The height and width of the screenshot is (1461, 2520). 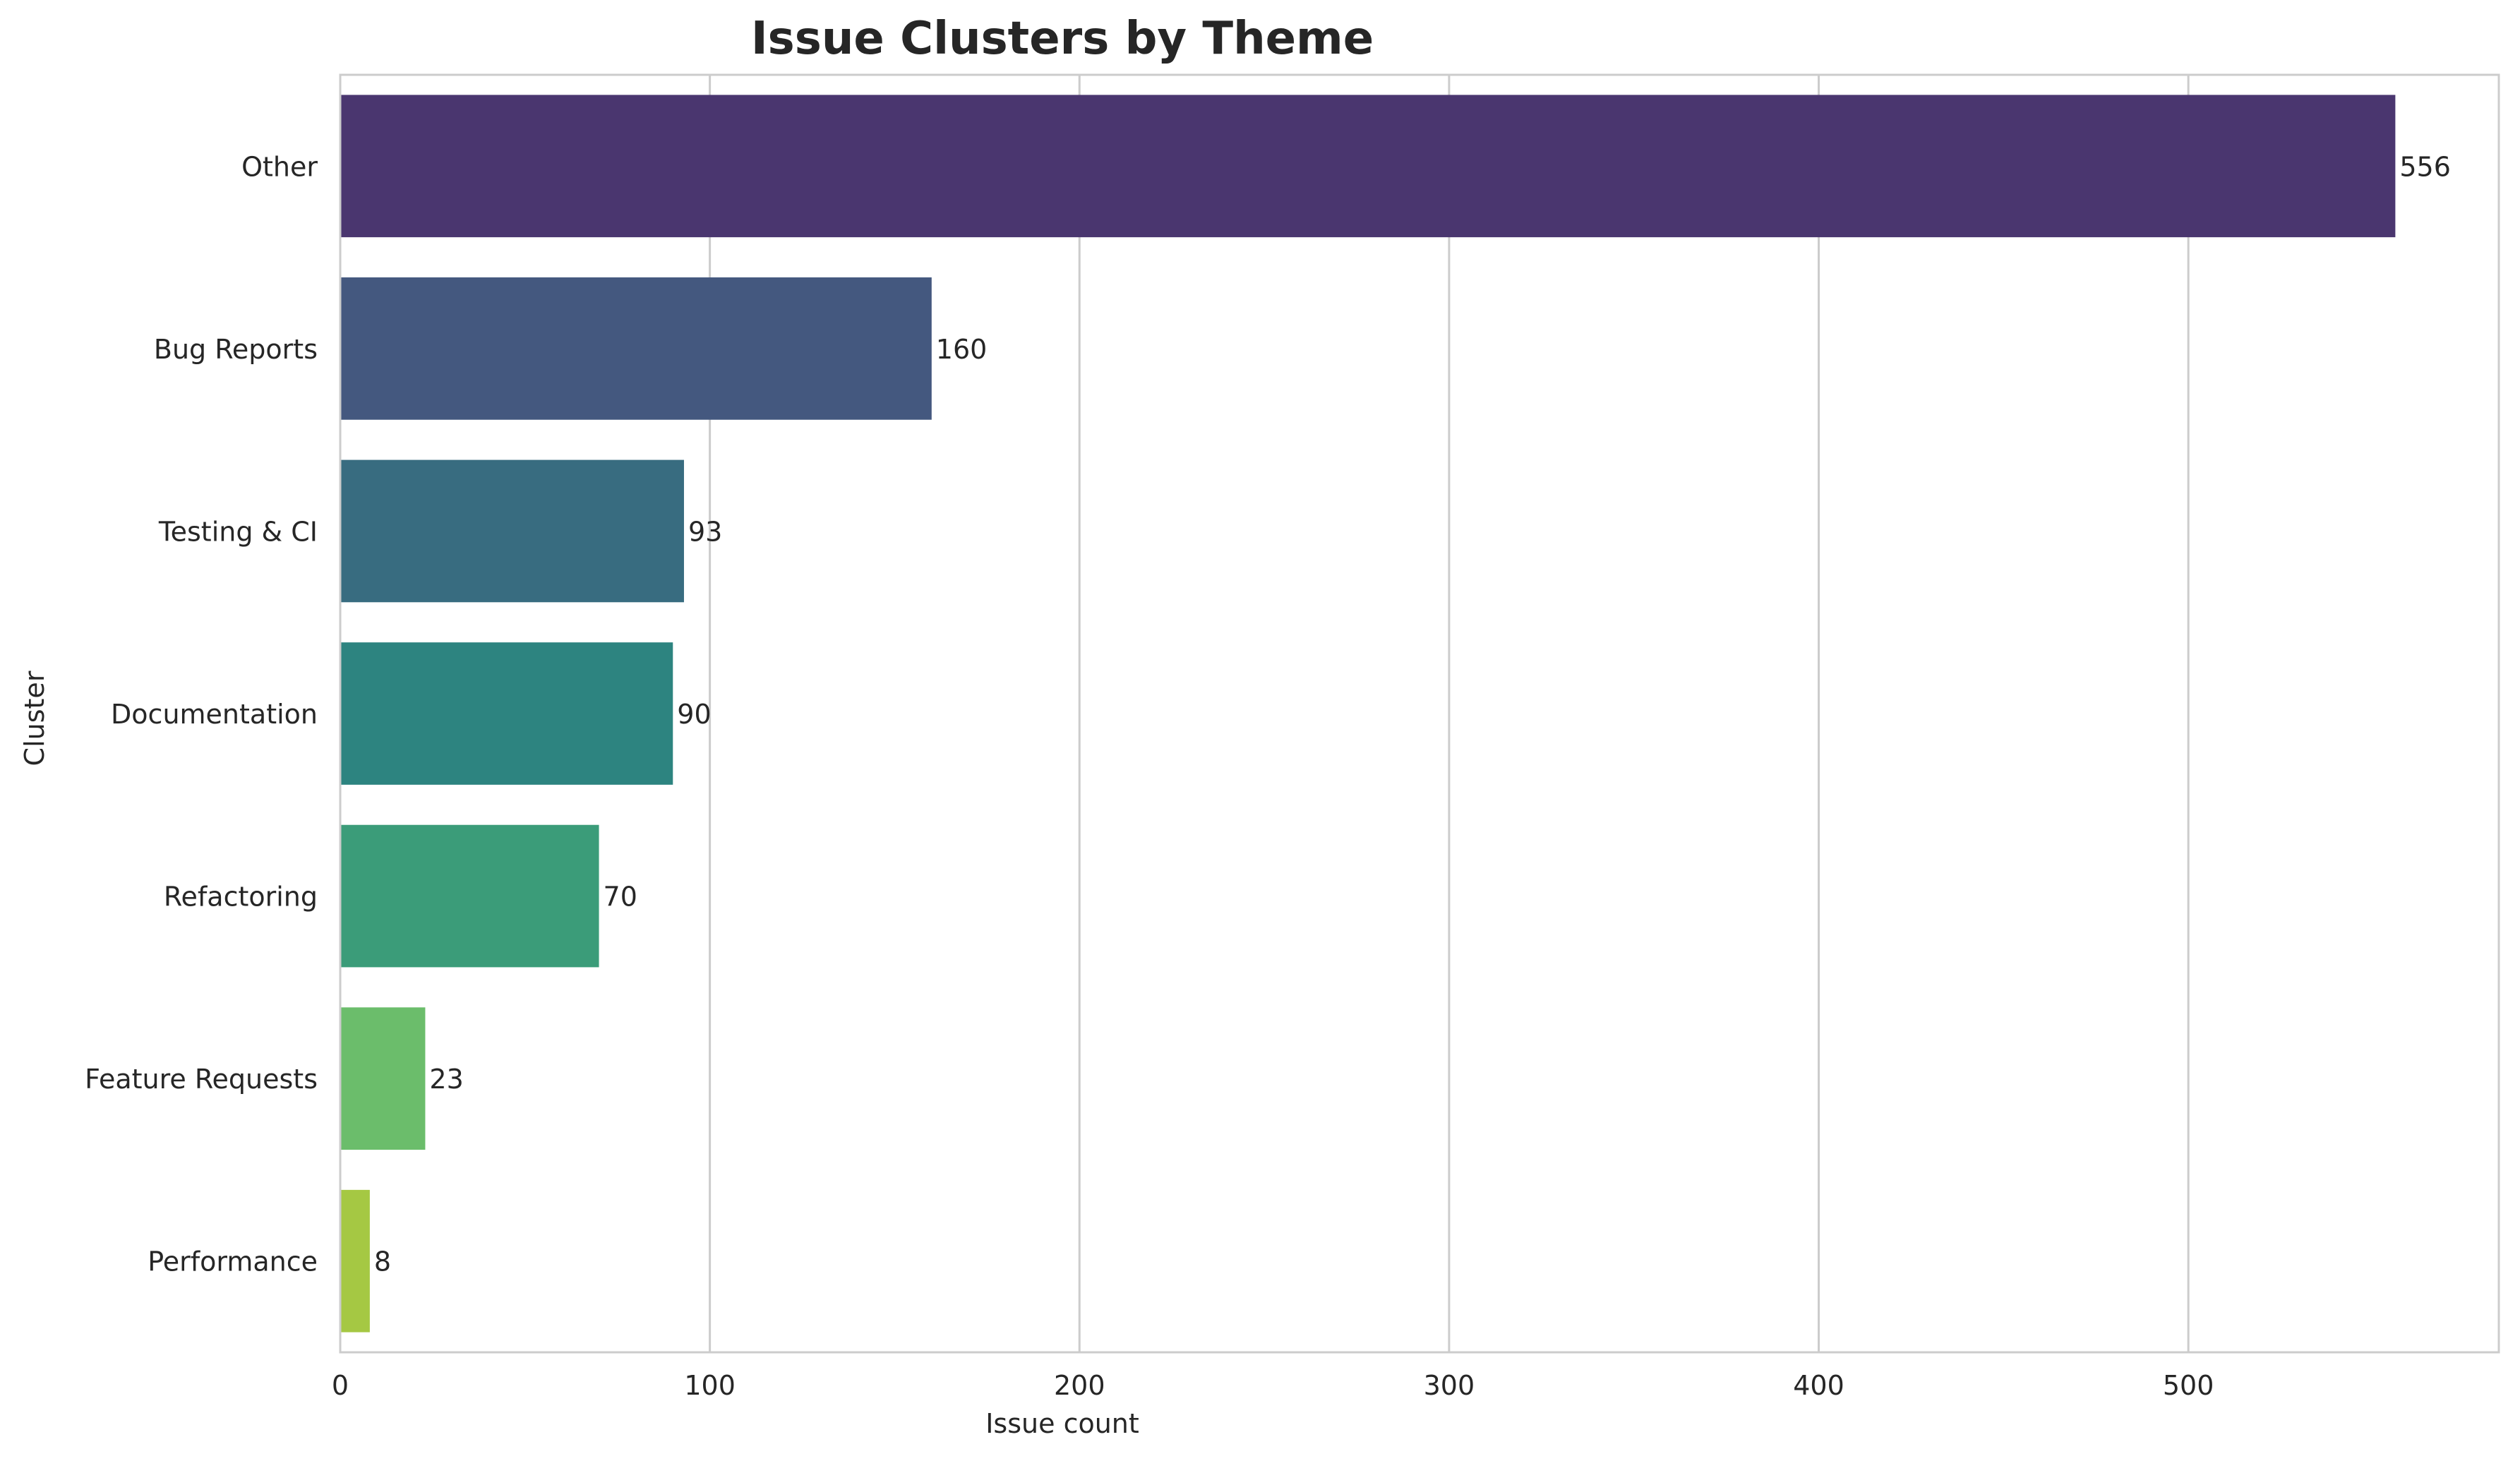 I want to click on y-tick-label: Bug Reports, so click(x=236, y=349).